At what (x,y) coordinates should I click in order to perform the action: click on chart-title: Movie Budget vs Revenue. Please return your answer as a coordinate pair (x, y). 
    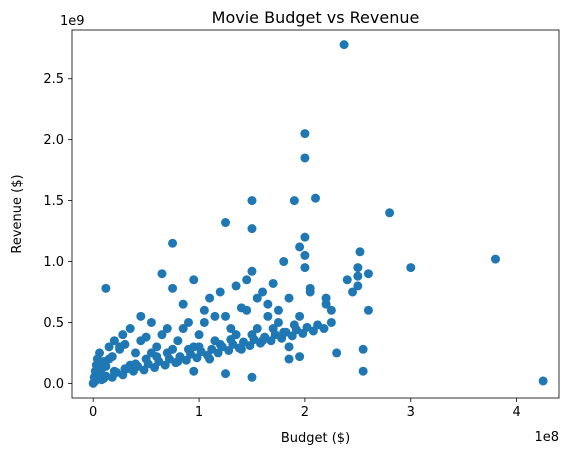
    Looking at the image, I should click on (316, 17).